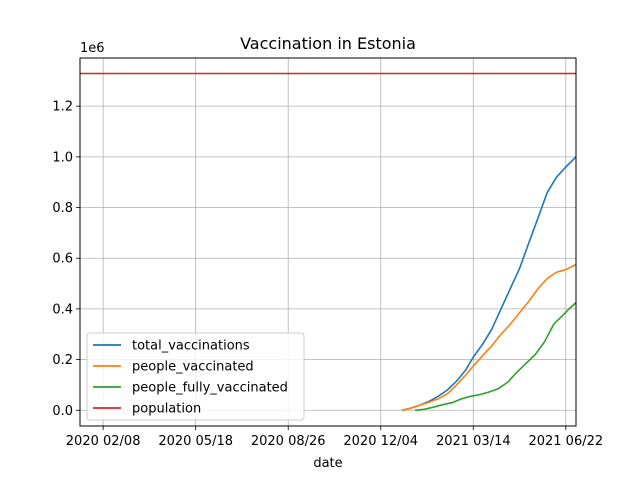 Image resolution: width=640 pixels, height=480 pixels. I want to click on y-tick-label: 1.2, so click(62, 107).